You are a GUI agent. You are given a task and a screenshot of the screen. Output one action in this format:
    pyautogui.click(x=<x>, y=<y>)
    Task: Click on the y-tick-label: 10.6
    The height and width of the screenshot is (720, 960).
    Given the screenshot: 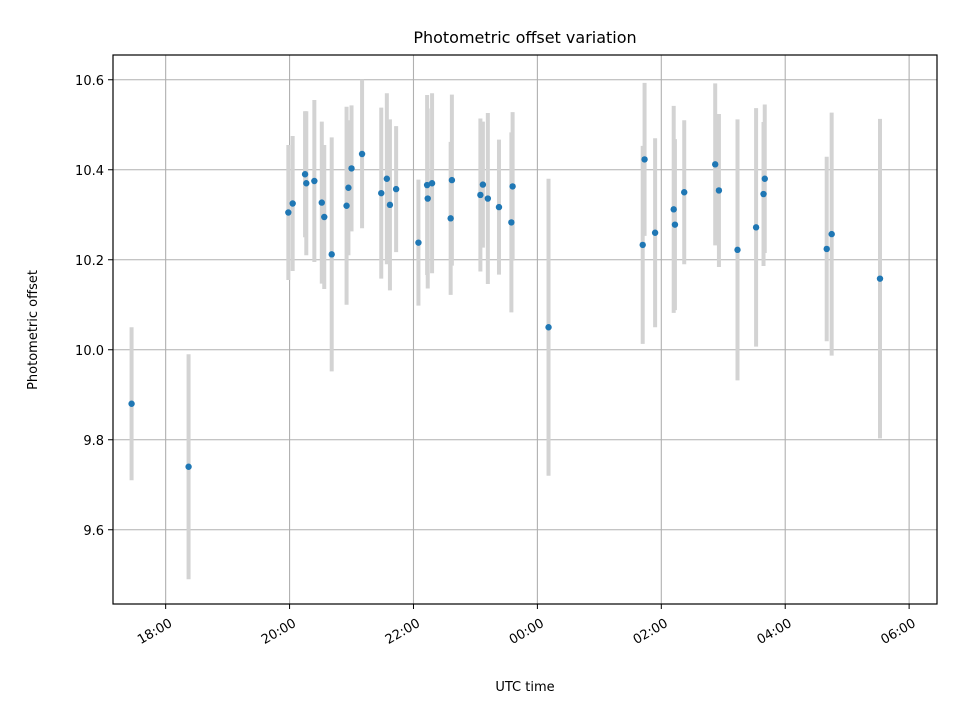 What is the action you would take?
    pyautogui.click(x=89, y=81)
    